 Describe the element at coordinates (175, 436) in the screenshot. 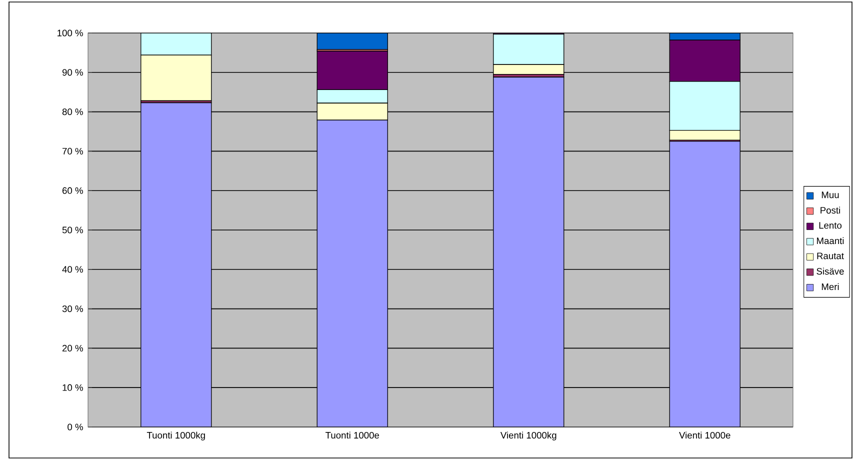

I see `x-tick-label: Tuonti 1000kg` at that location.